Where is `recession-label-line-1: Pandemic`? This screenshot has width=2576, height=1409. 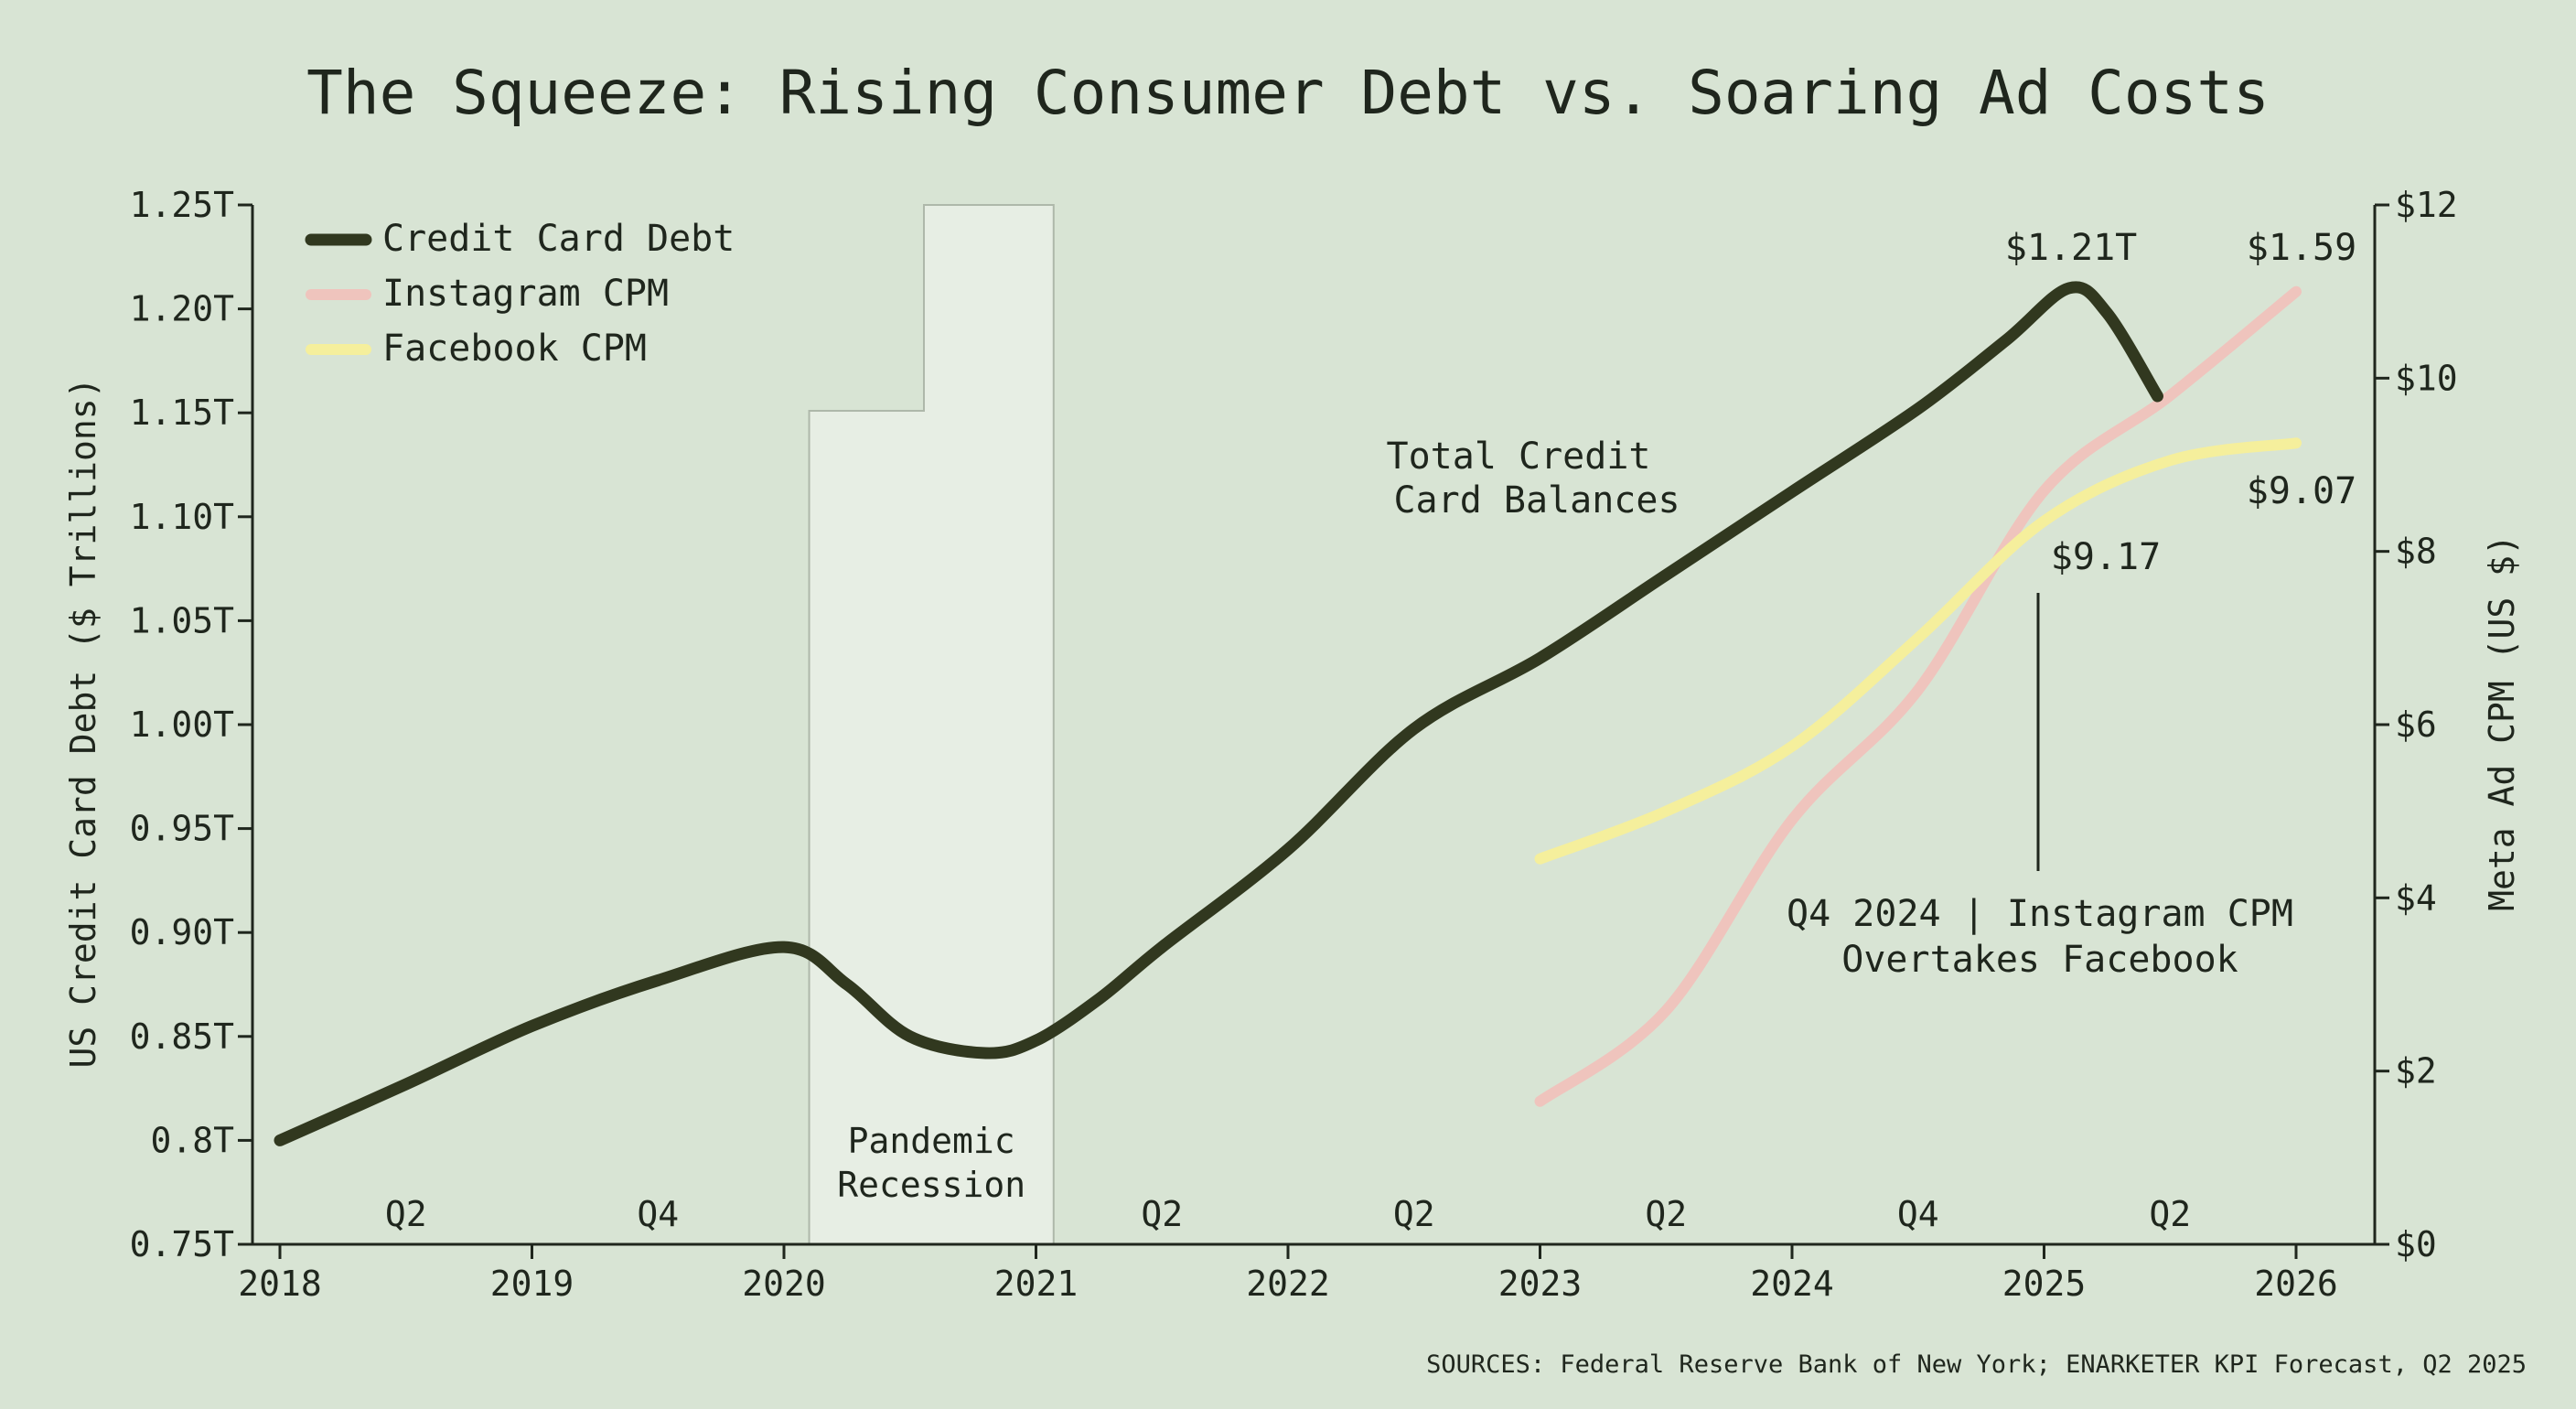 recession-label-line-1: Pandemic is located at coordinates (932, 1141).